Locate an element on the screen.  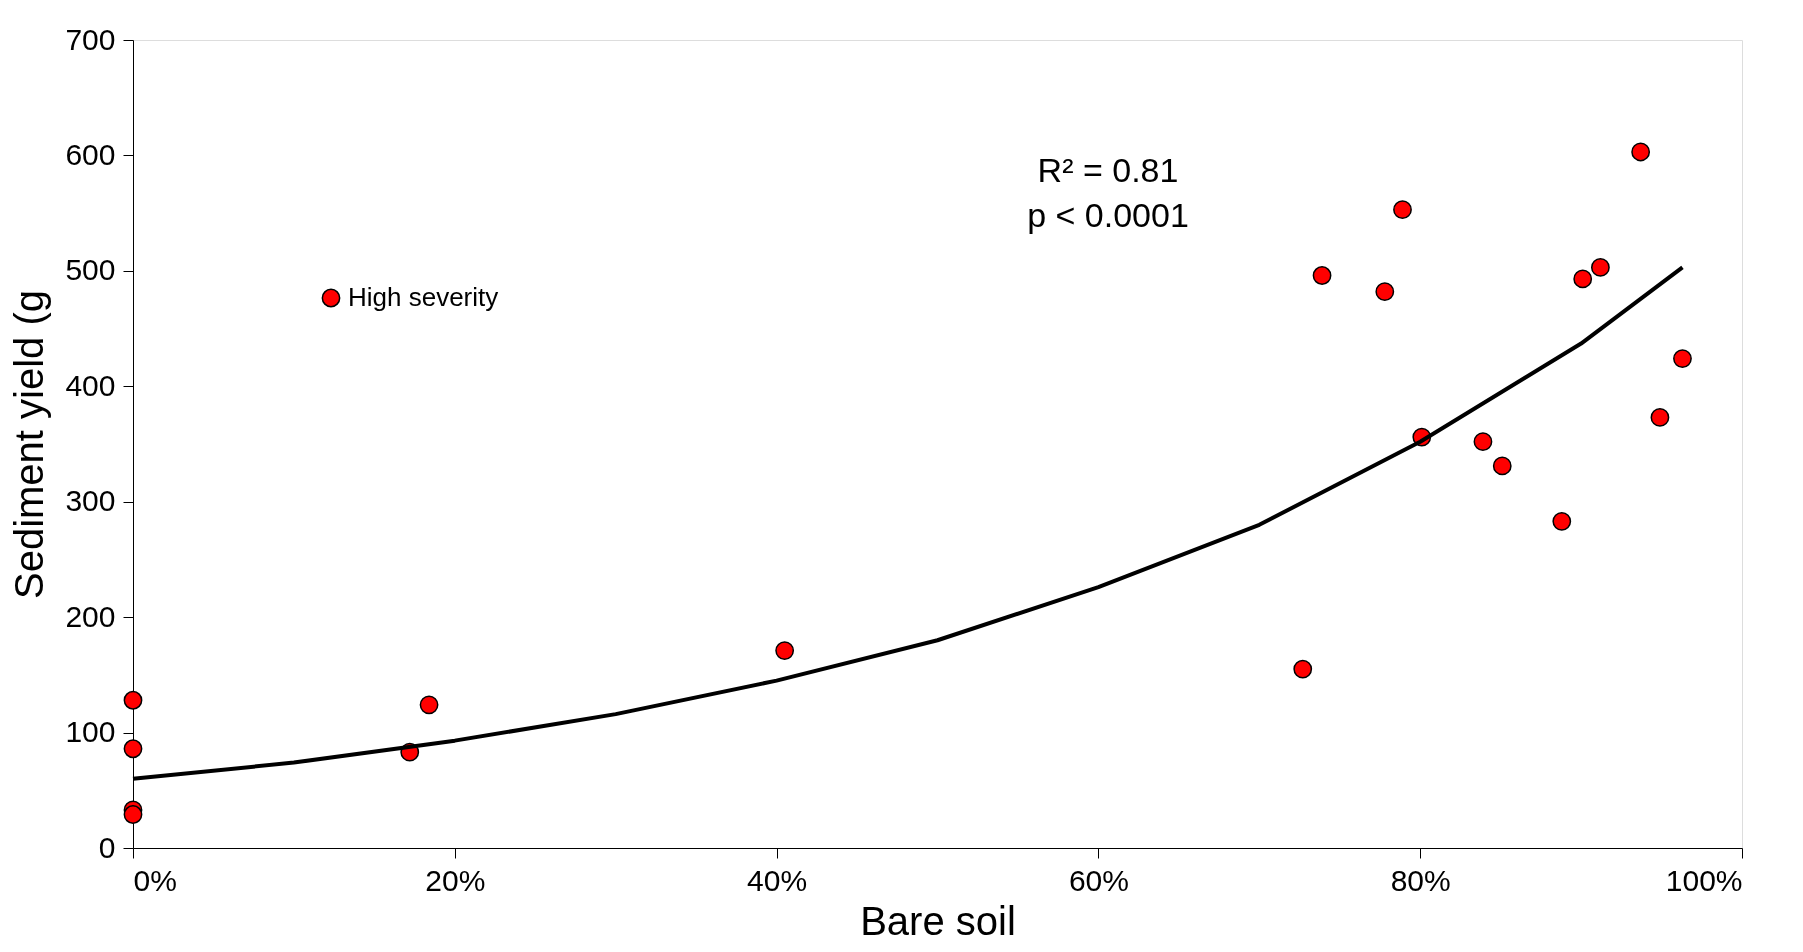
y-tick-label: 100 is located at coordinates (90, 732).